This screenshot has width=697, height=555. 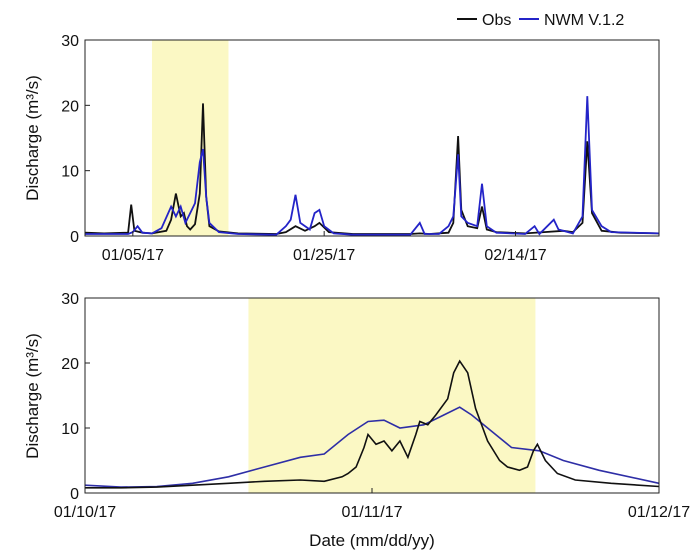 What do you see at coordinates (496, 20) in the screenshot?
I see `legend-obs-label: Obs` at bounding box center [496, 20].